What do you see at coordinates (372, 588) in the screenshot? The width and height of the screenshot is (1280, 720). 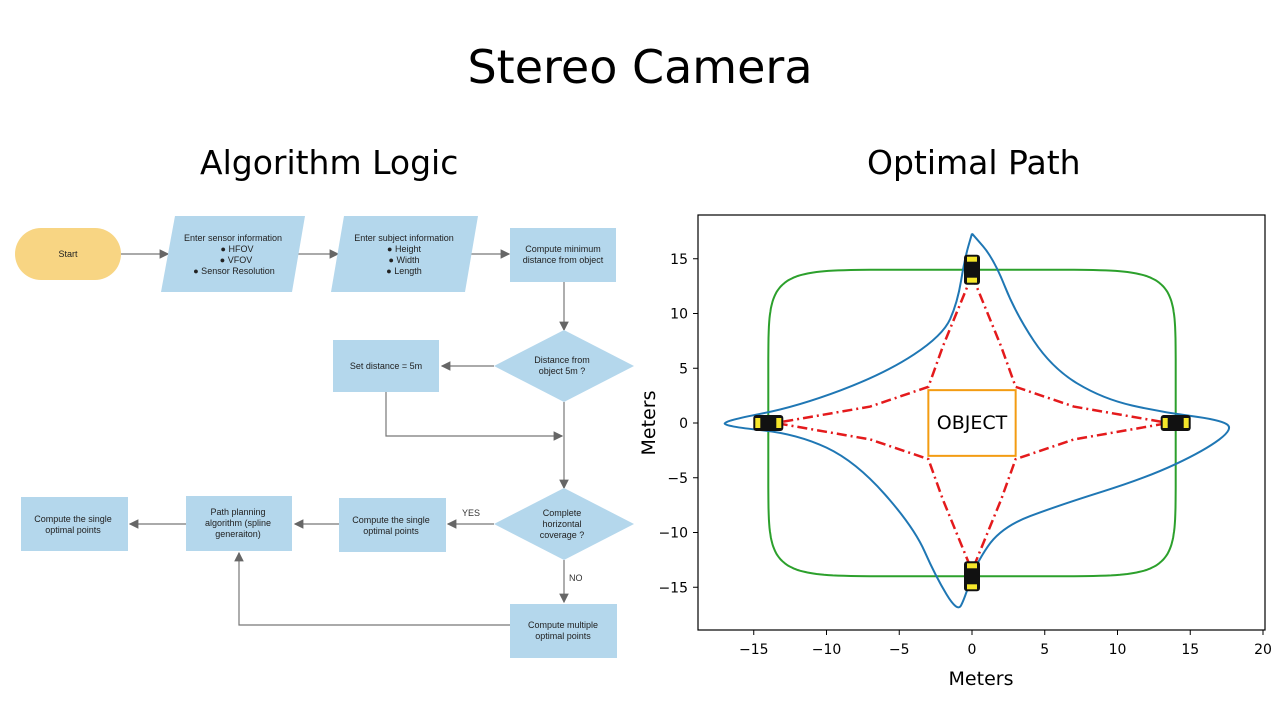 I see `edge-multiple-path` at bounding box center [372, 588].